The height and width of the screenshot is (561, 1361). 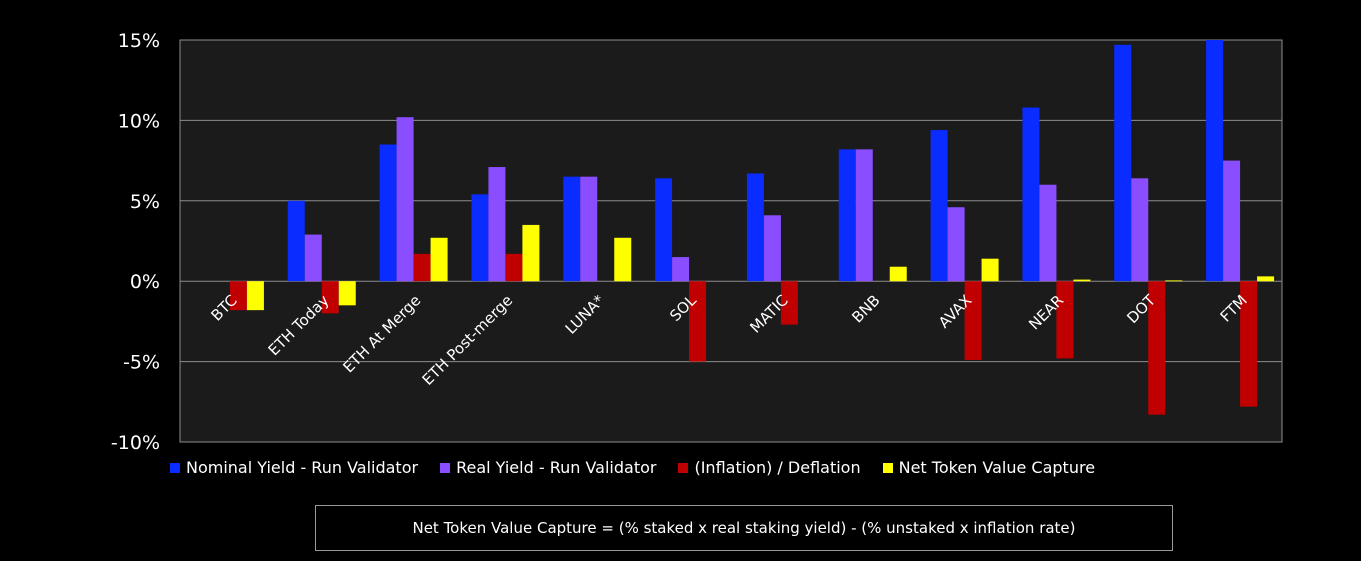 What do you see at coordinates (302, 467) in the screenshot?
I see `legend-label-nominal-yield: Nominal Yield - Run Validator` at bounding box center [302, 467].